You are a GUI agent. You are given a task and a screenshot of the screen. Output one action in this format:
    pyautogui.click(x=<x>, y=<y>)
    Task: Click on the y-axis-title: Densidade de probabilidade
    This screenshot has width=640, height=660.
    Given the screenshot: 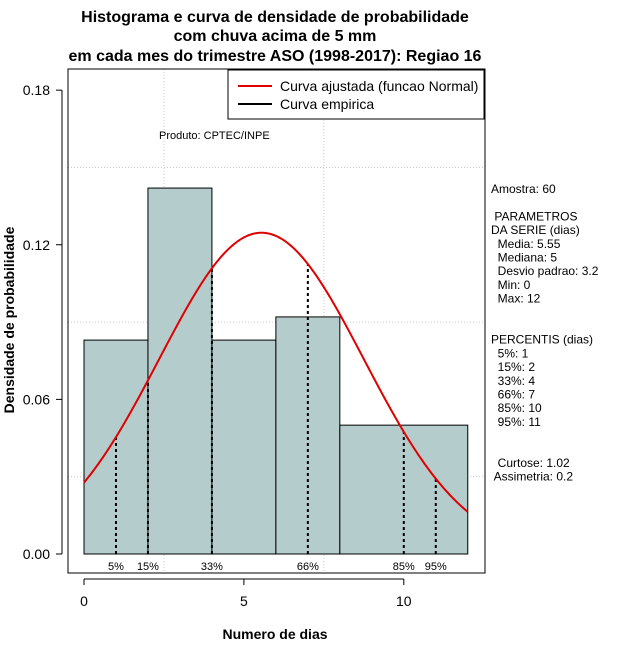 What is the action you would take?
    pyautogui.click(x=9, y=319)
    